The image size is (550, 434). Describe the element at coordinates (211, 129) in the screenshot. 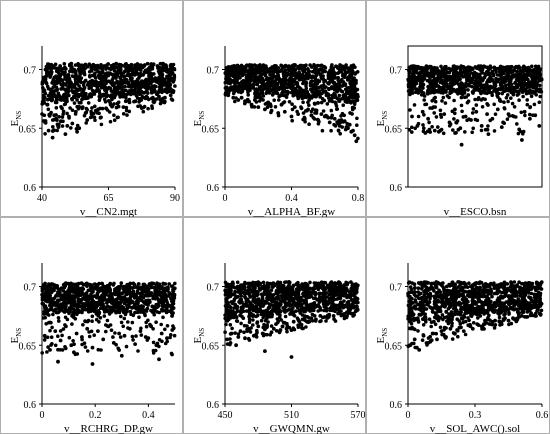

I see `y-tick-label: 0.65` at that location.